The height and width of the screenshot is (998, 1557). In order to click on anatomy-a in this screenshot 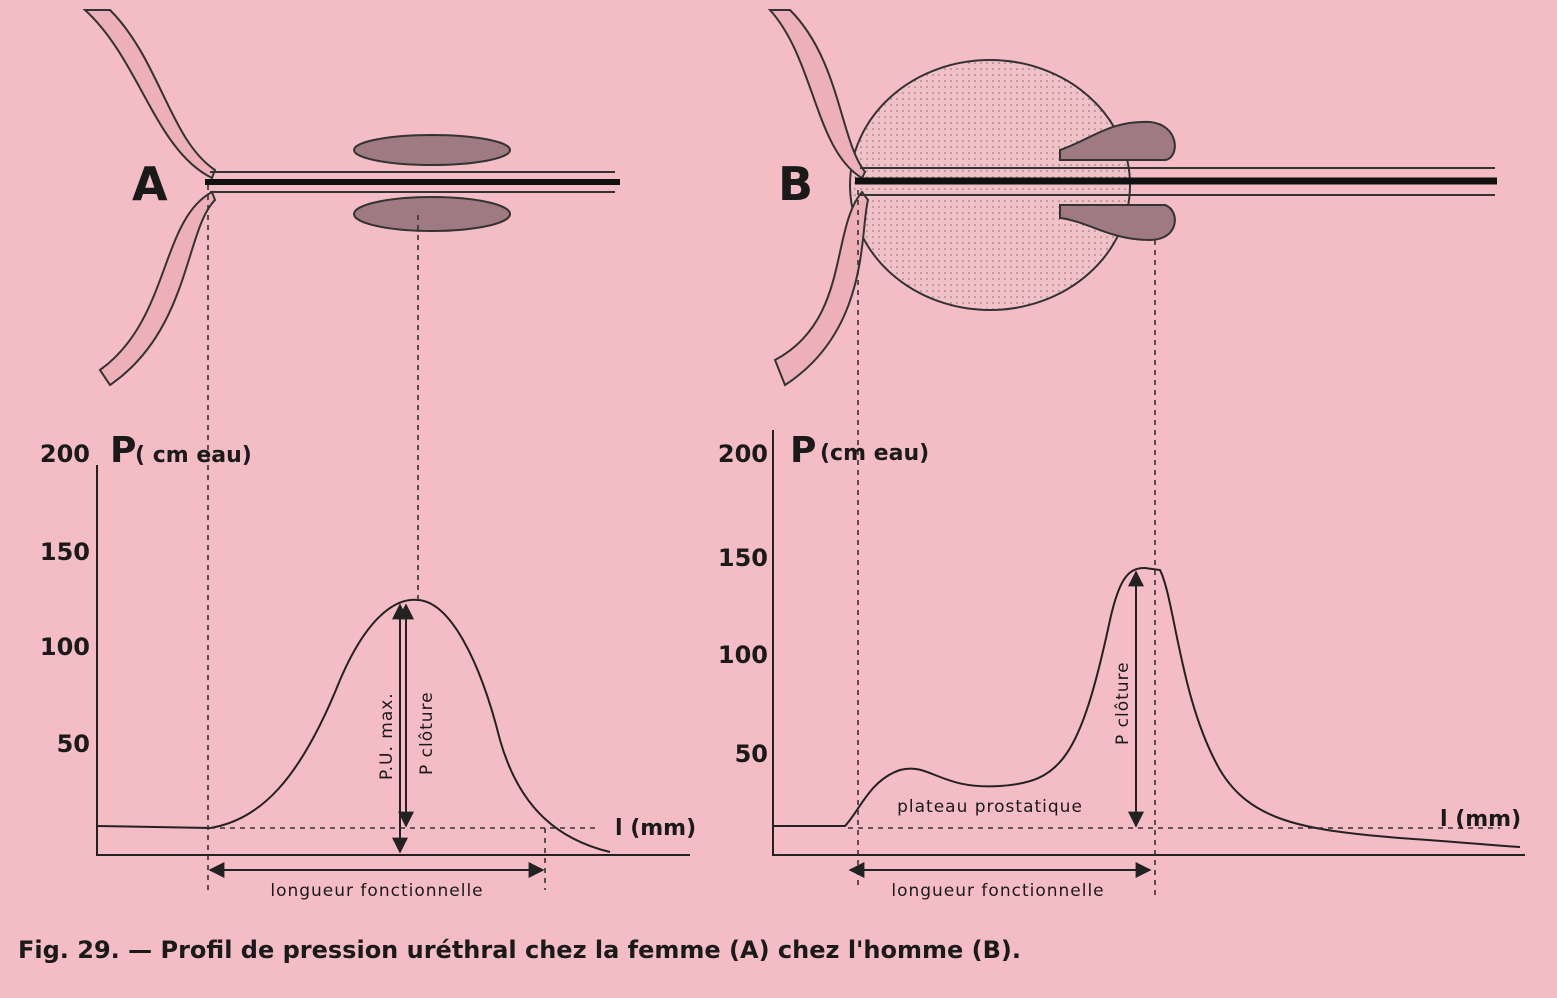, I will do `click(351, 198)`.